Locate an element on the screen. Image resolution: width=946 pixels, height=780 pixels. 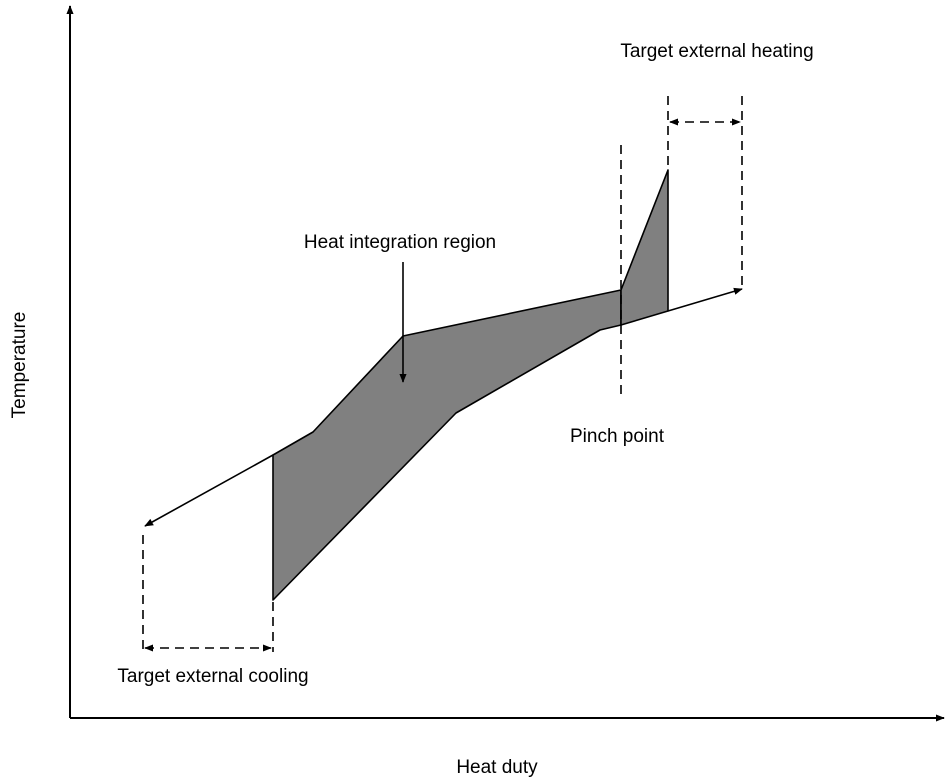
hot-curve-extension is located at coordinates (209, 490).